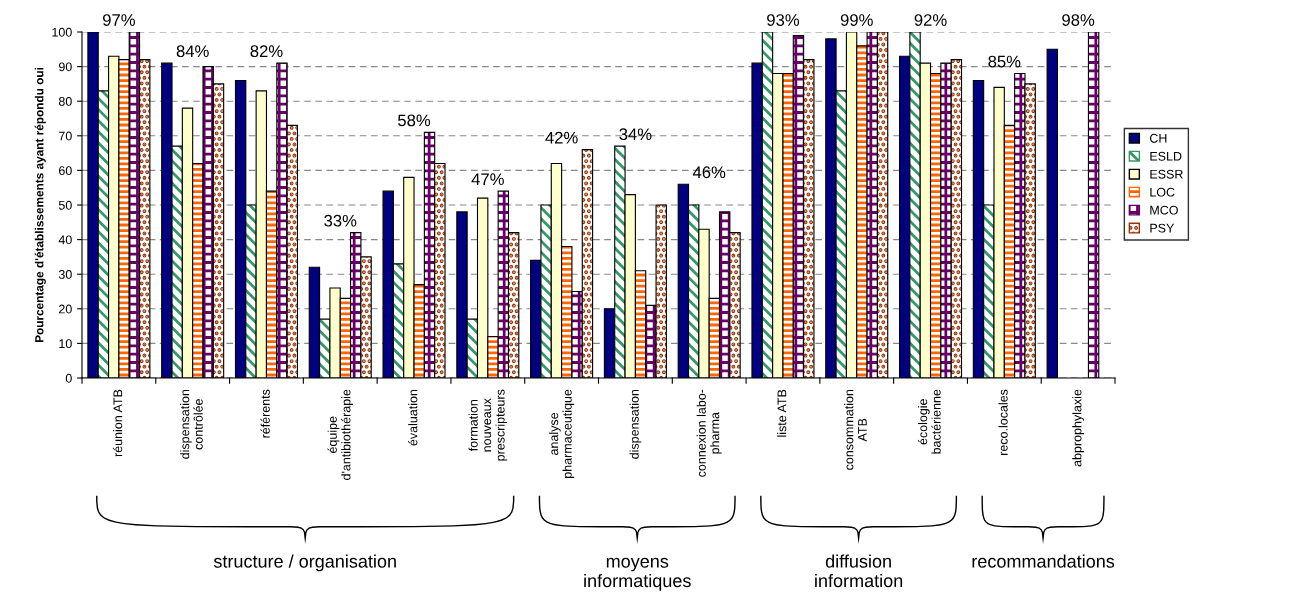 The width and height of the screenshot is (1310, 610). Describe the element at coordinates (487, 179) in the screenshot. I see `annotation: 47%` at that location.